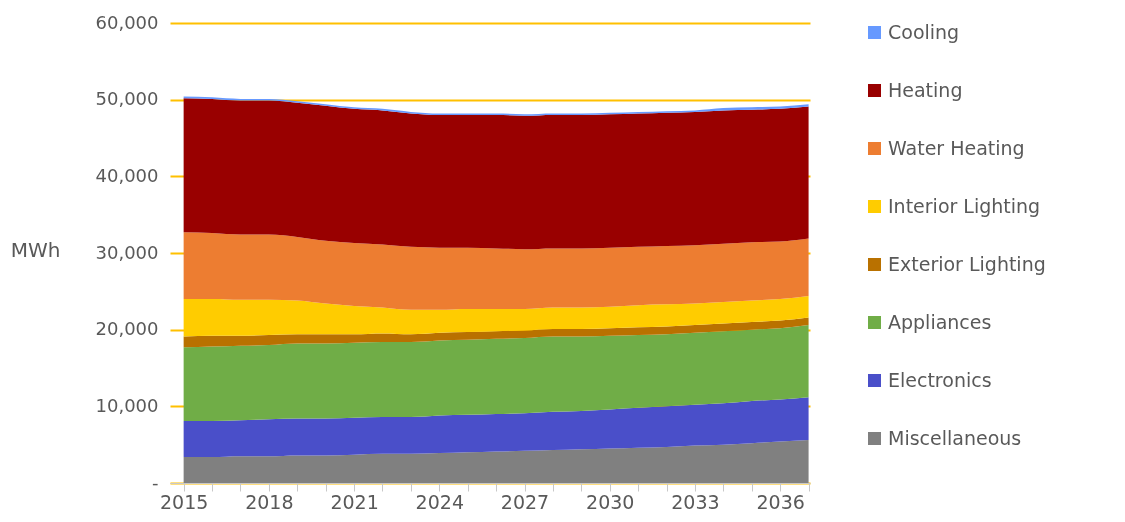 This screenshot has height=522, width=1125. What do you see at coordinates (940, 379) in the screenshot?
I see `legend-label: Electronics` at bounding box center [940, 379].